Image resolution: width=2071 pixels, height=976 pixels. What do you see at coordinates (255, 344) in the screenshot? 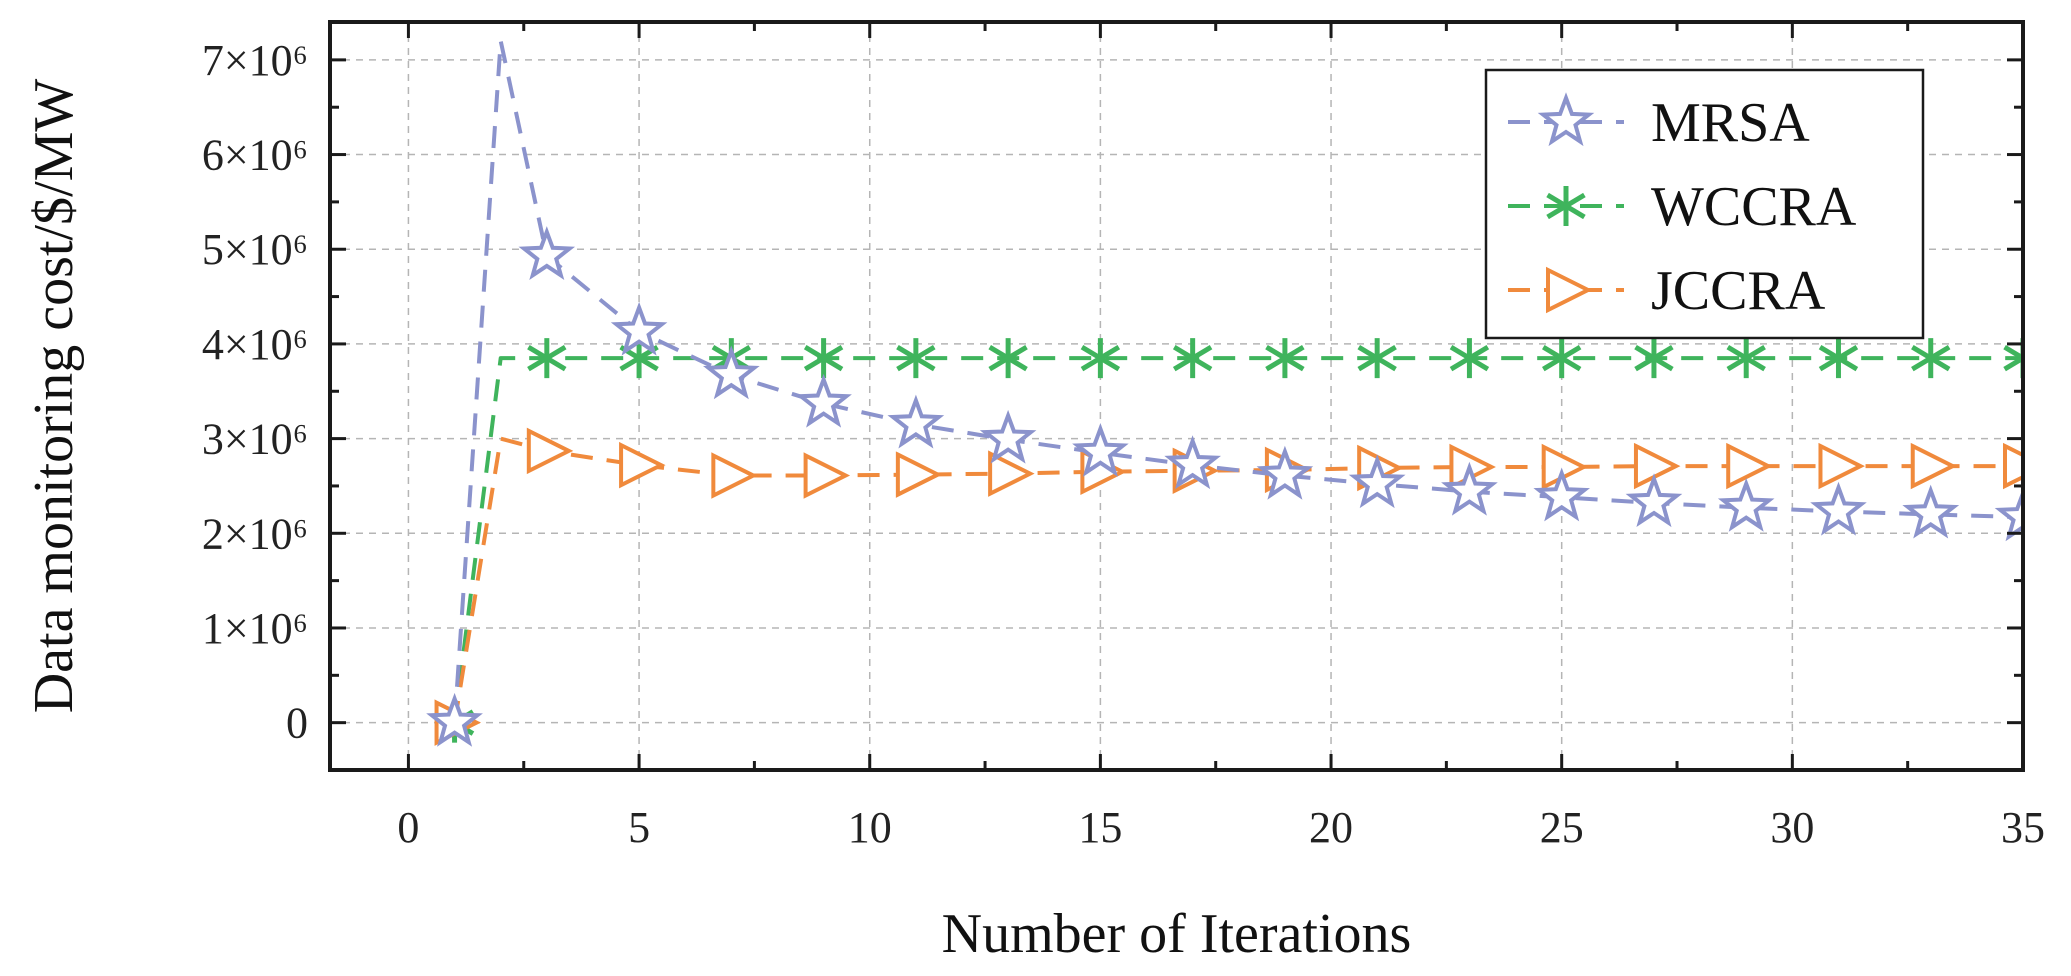
I see `y-tick-label: 4×10⁶` at bounding box center [255, 344].